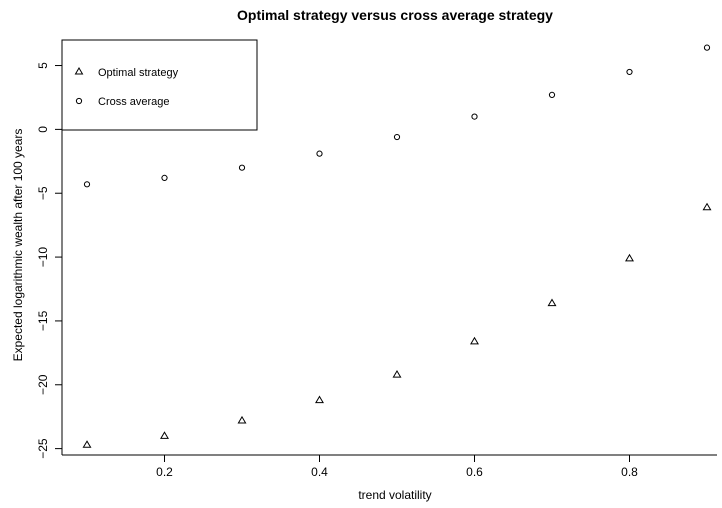 The image size is (722, 508). What do you see at coordinates (134, 102) in the screenshot?
I see `legend-cross-average-label: Cross average` at bounding box center [134, 102].